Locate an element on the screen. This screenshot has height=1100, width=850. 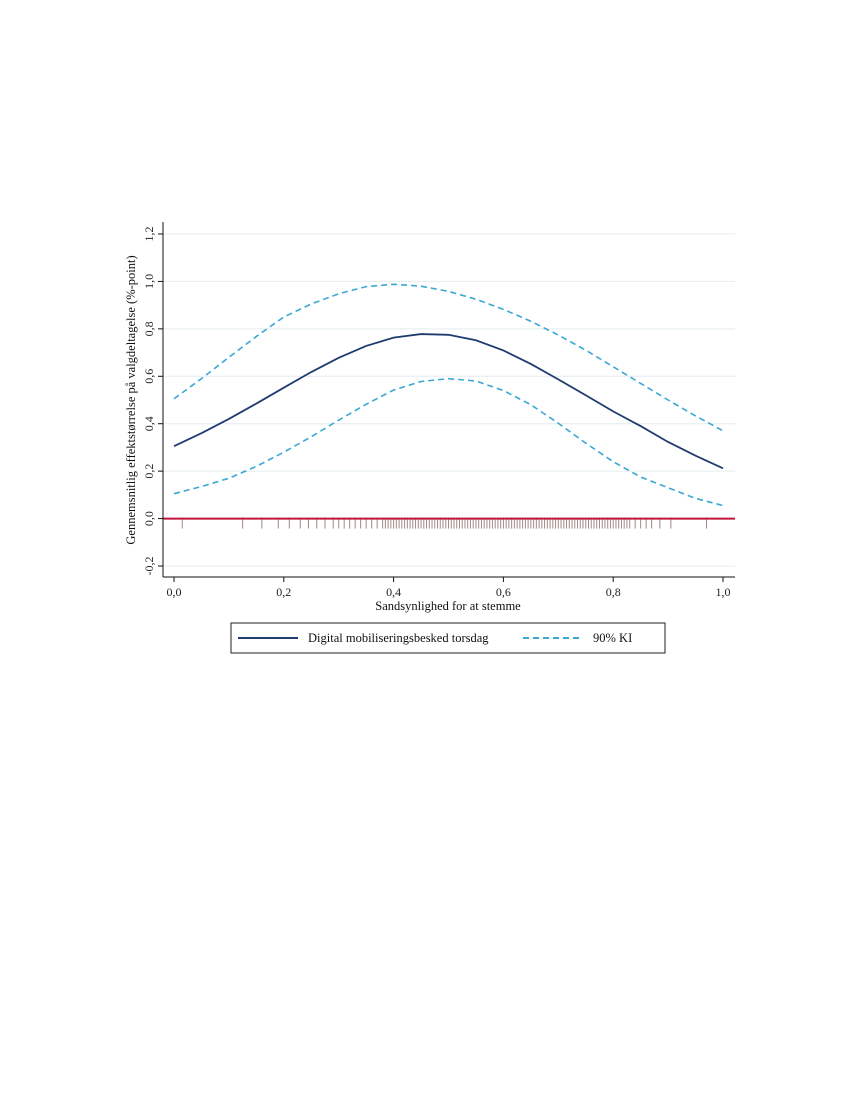
y-tick-label: 0,4 is located at coordinates (149, 423).